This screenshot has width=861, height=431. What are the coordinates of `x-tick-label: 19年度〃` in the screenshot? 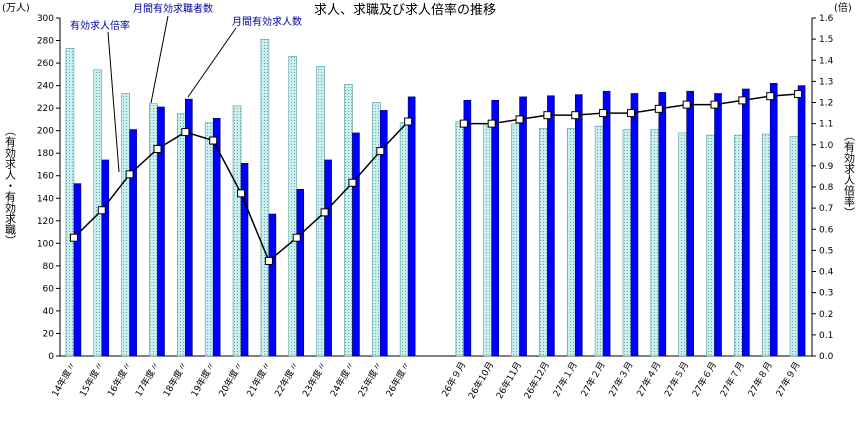 It's located at (203, 379).